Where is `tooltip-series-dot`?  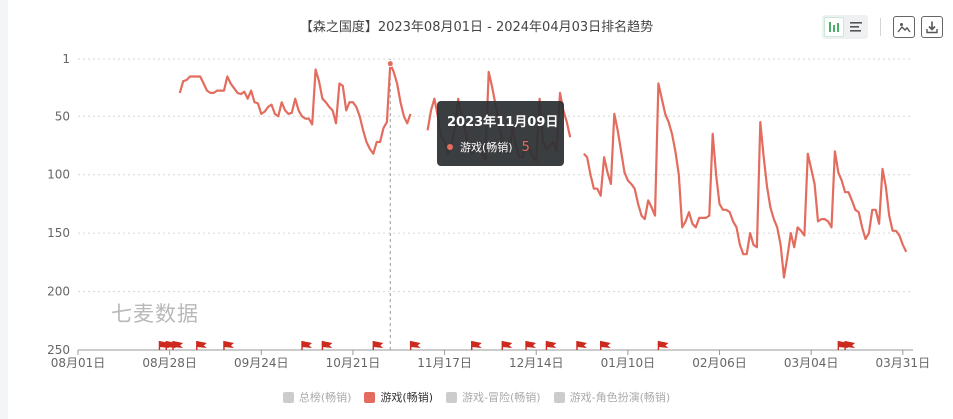
tooltip-series-dot is located at coordinates (450, 147).